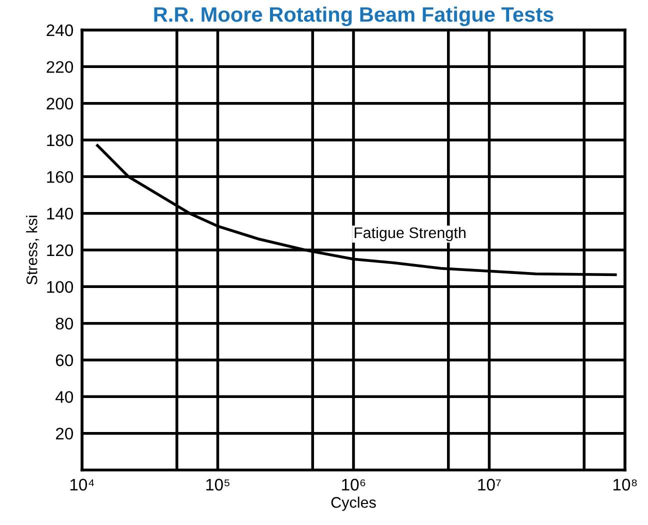 This screenshot has height=525, width=648. I want to click on y-tick-label: 140, so click(60, 214).